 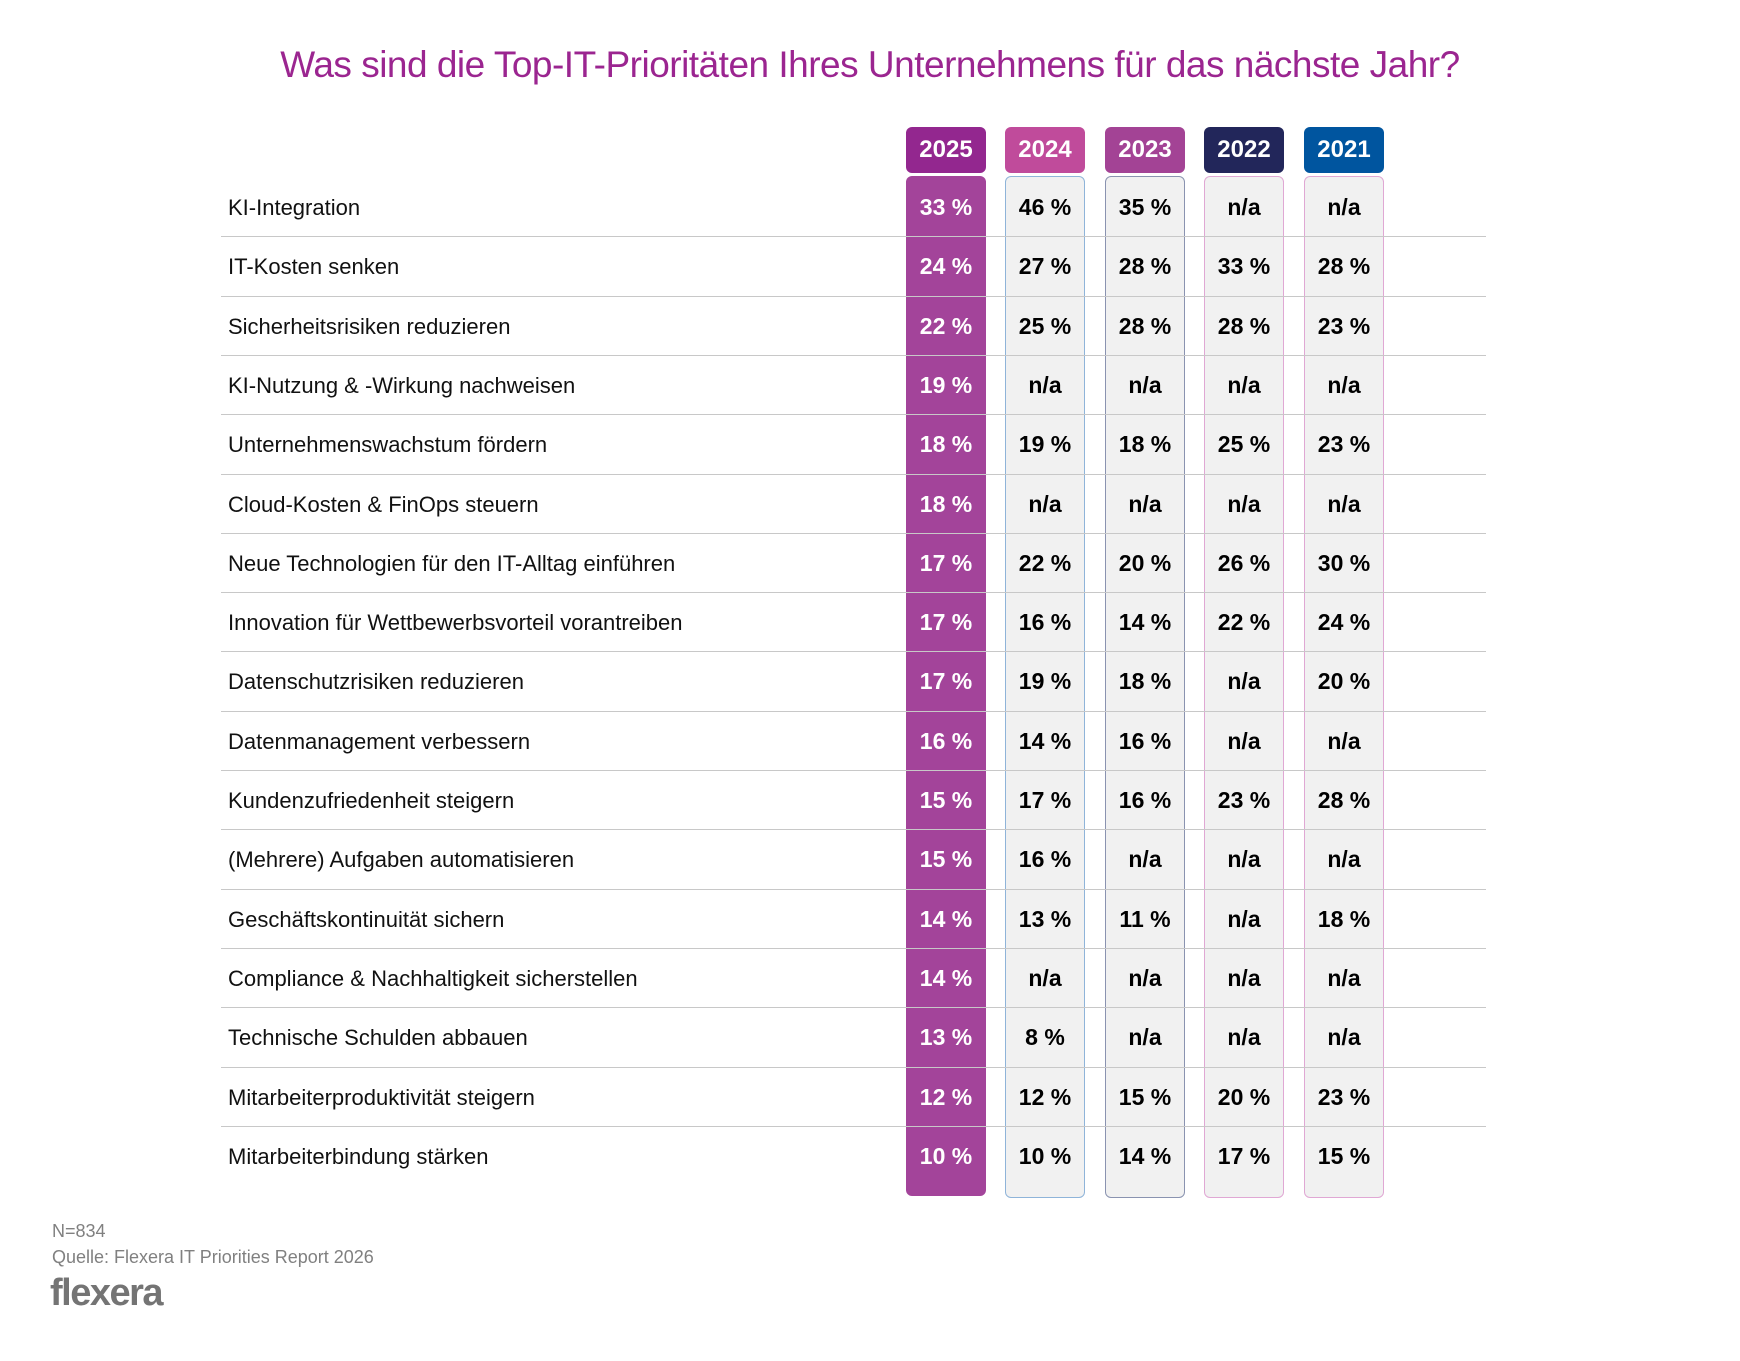 I want to click on column-header-2023: 2023, so click(x=1145, y=150).